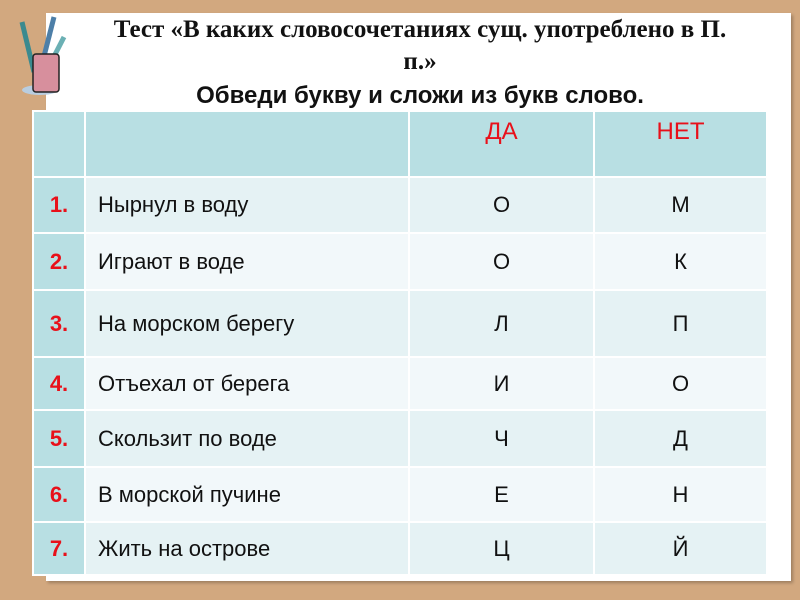  What do you see at coordinates (247, 438) in the screenshot?
I see `row-phrase: Скользит по воде` at bounding box center [247, 438].